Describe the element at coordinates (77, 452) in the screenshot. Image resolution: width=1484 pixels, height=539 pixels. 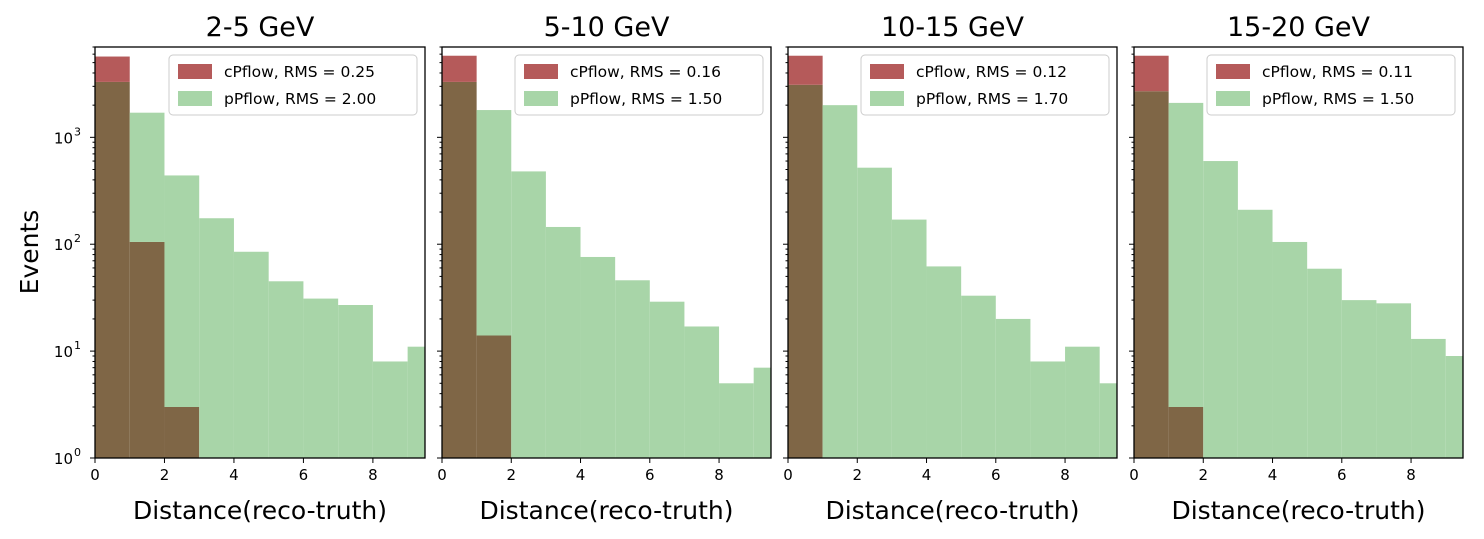
I see `y-tick-exponent: 0` at that location.